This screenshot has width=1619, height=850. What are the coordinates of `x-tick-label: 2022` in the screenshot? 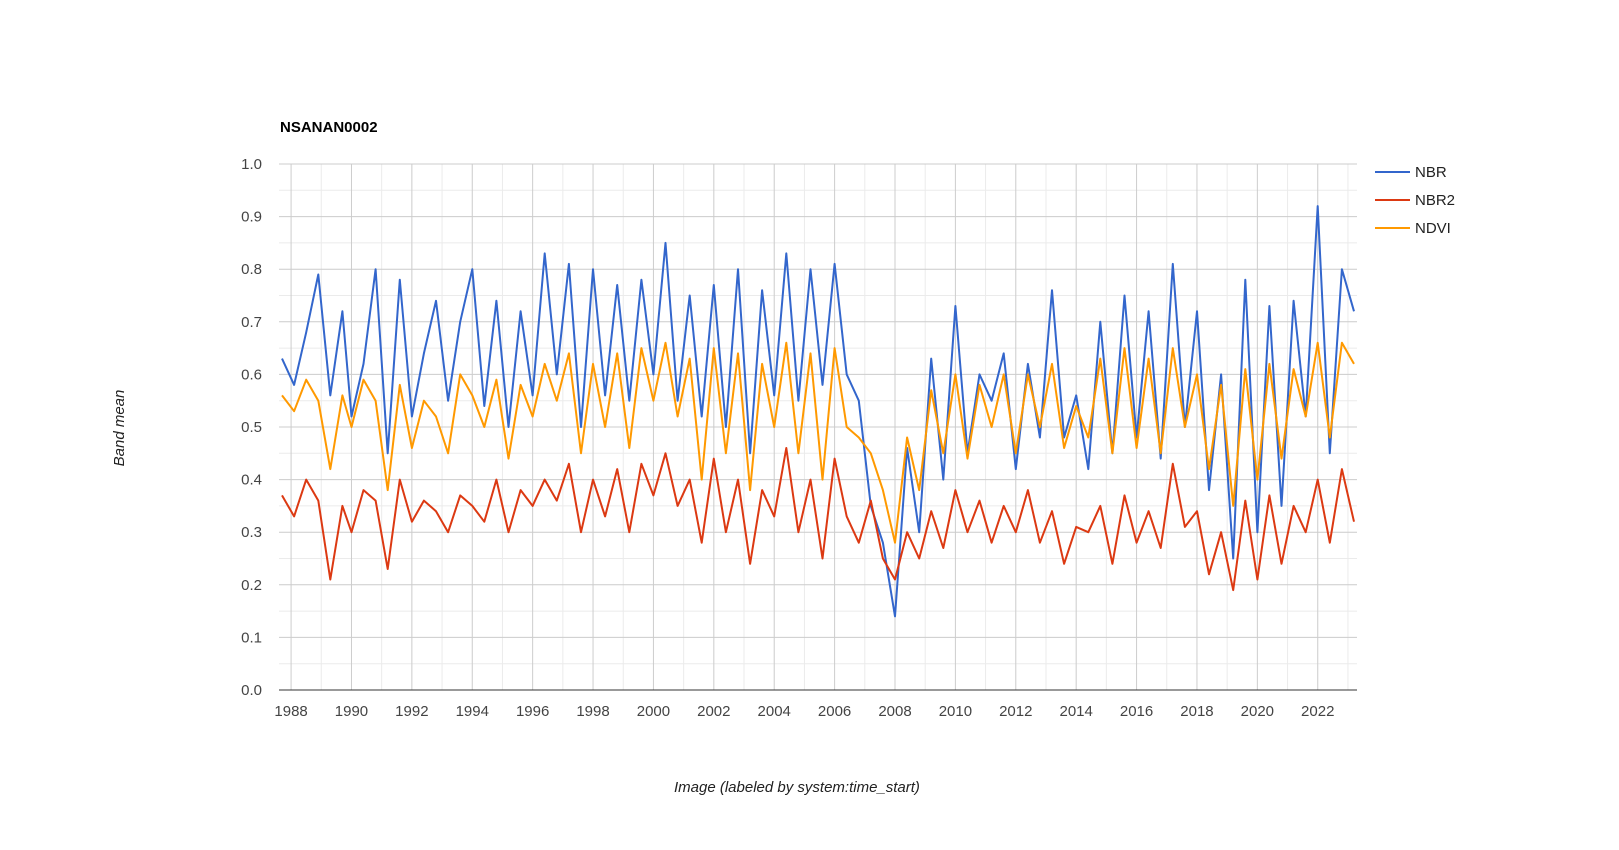 It's located at (1317, 711).